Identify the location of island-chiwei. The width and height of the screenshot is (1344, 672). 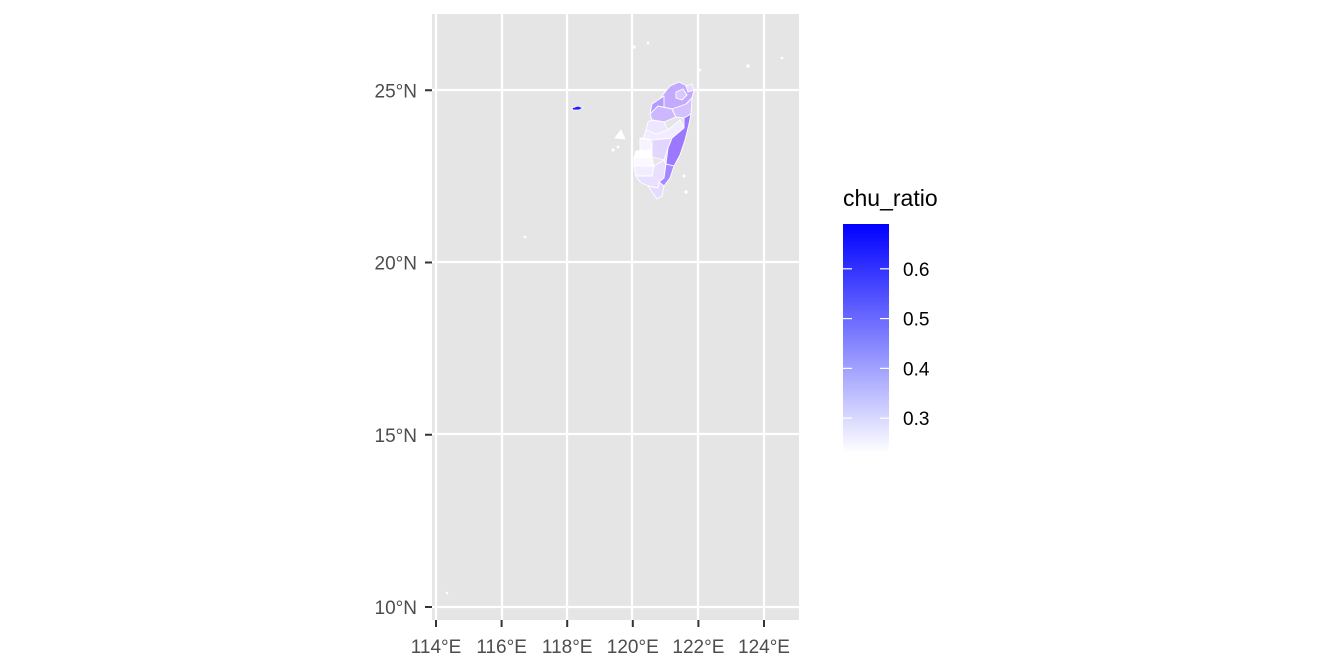
(782, 58).